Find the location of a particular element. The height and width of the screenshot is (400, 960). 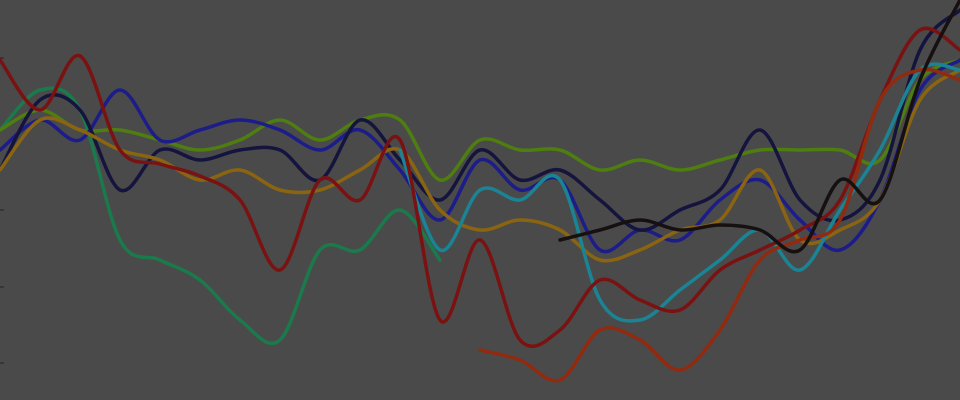

y-axis-ticks is located at coordinates (2, 210).